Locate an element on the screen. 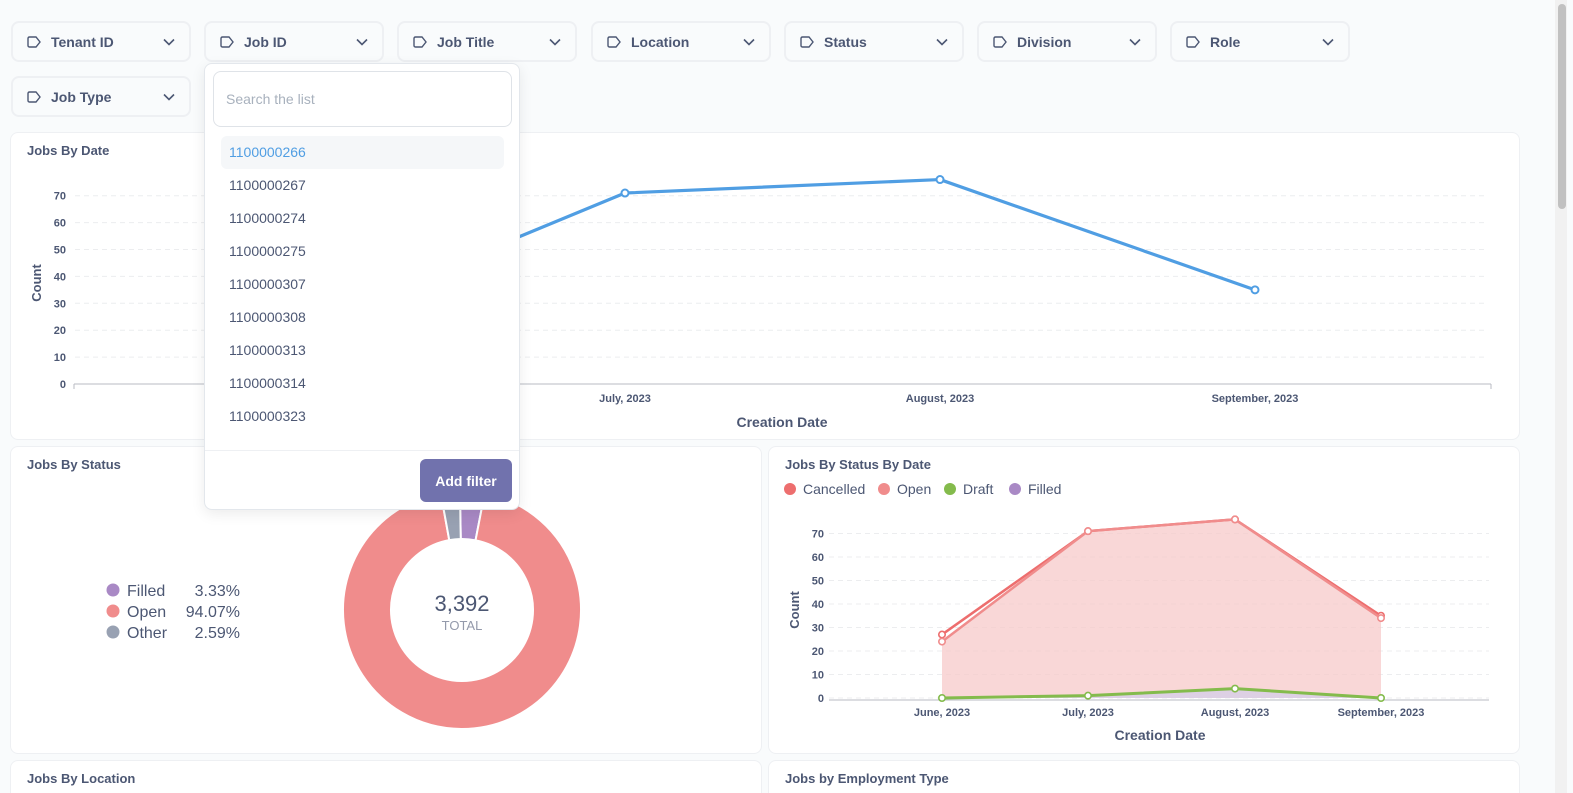 This screenshot has width=1573, height=793. filter-label: Status is located at coordinates (845, 41).